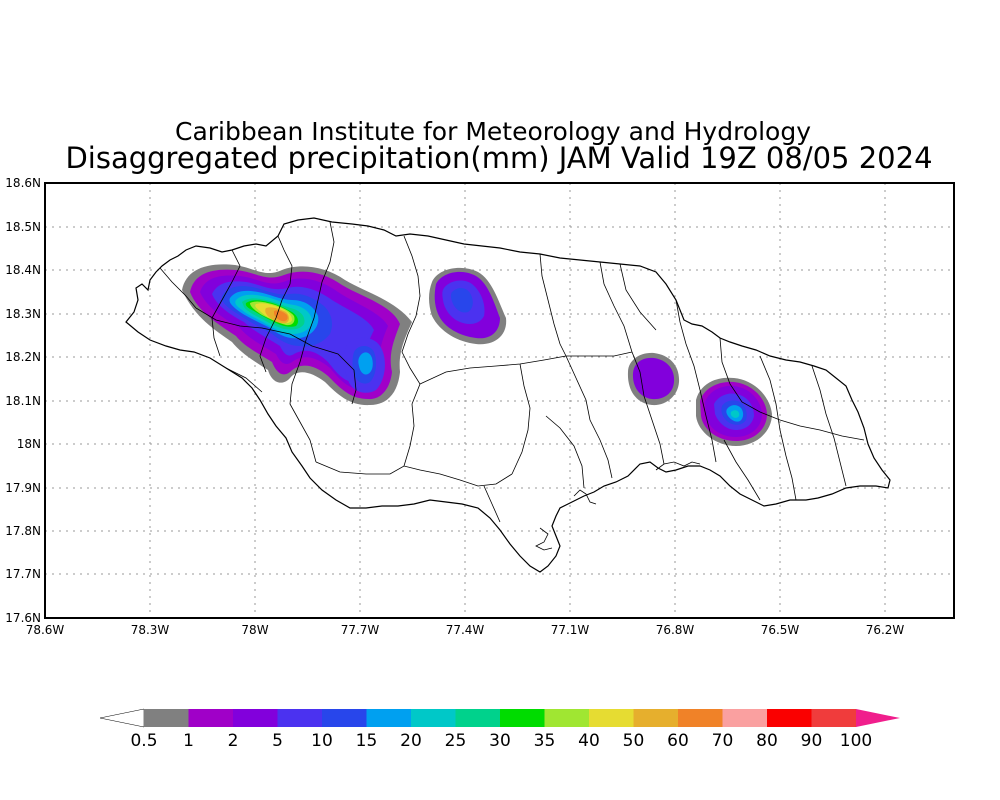 The width and height of the screenshot is (1000, 800). I want to click on colorbar-label: 35, so click(545, 741).